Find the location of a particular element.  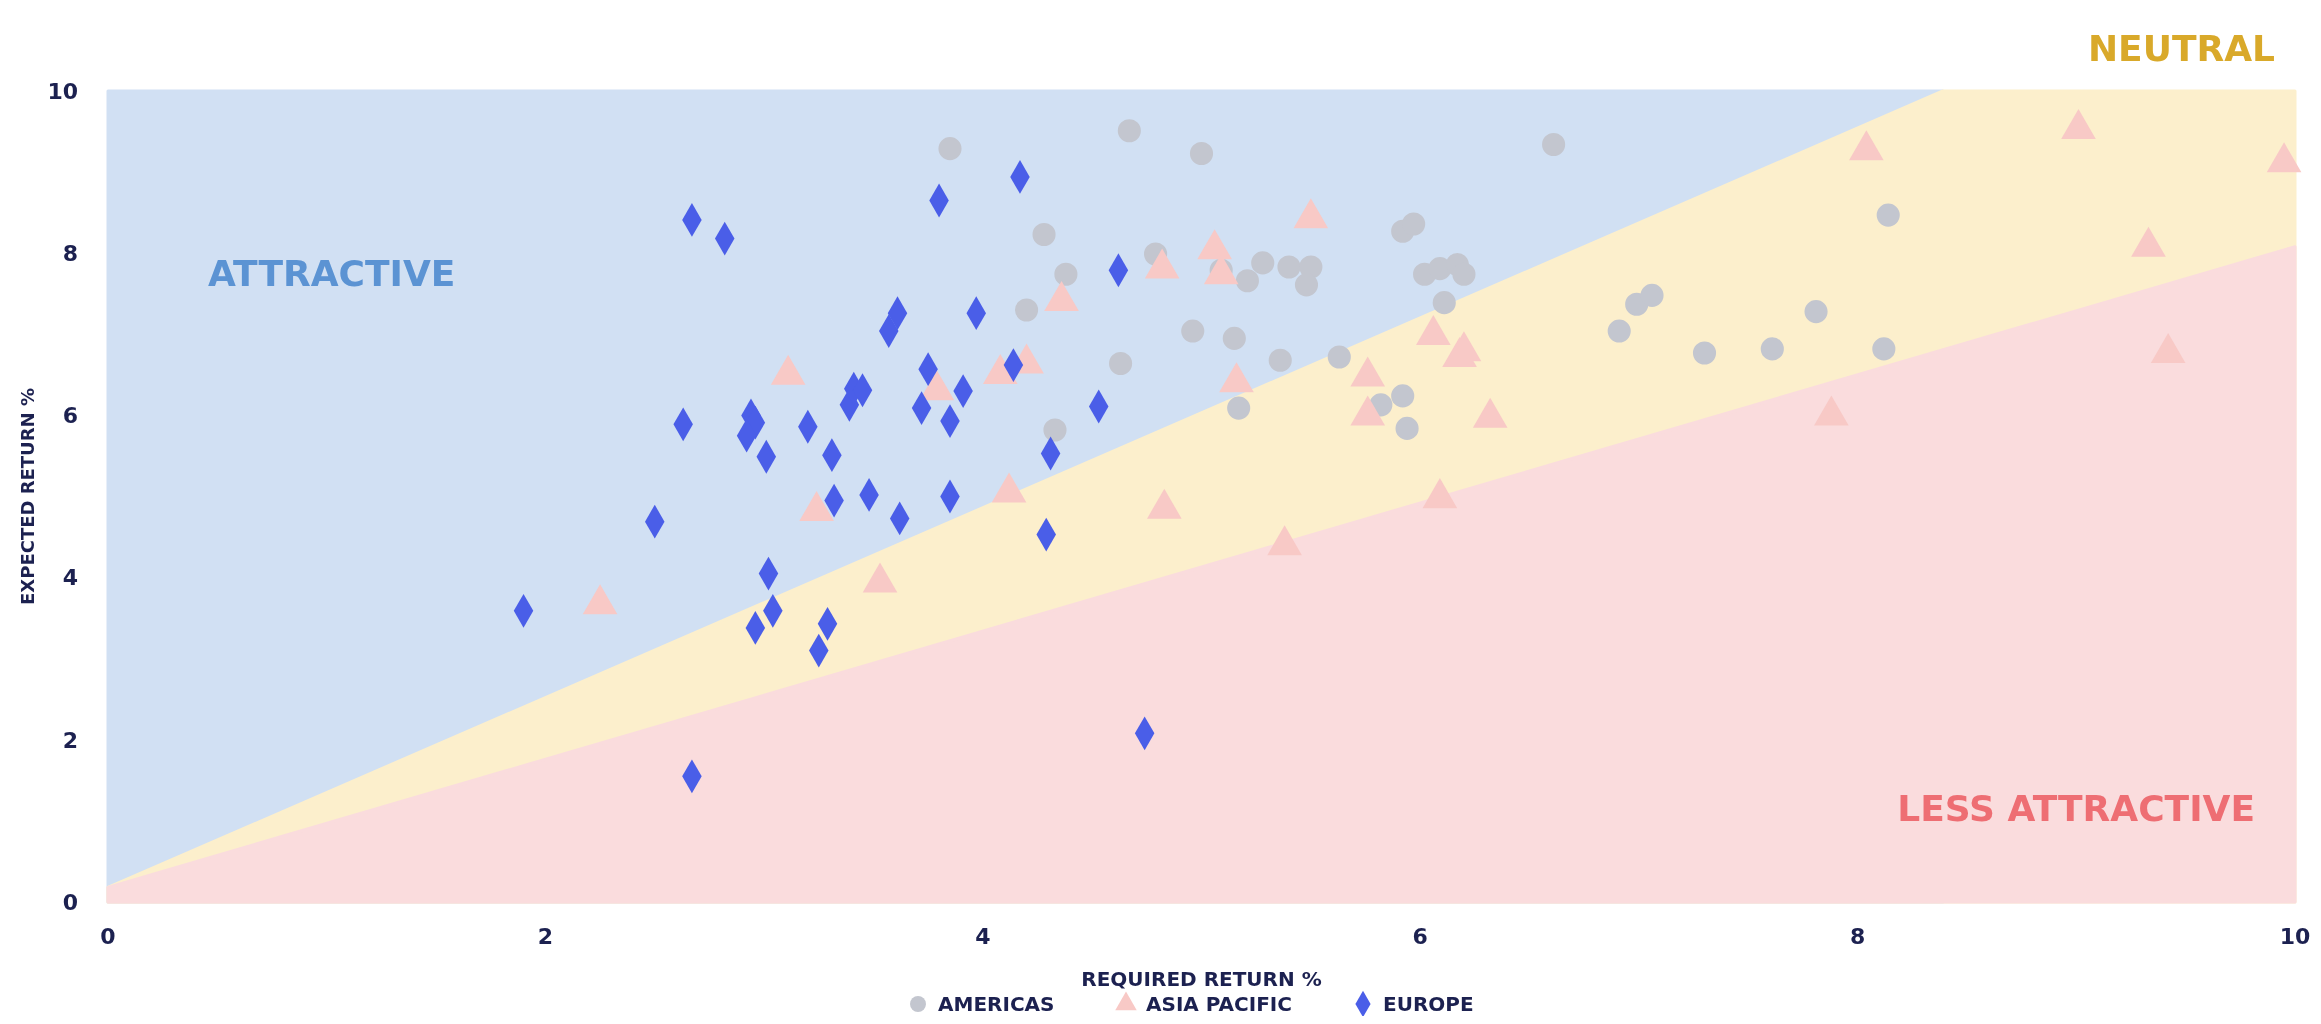

x-tick-label: 0 is located at coordinates (108, 936).